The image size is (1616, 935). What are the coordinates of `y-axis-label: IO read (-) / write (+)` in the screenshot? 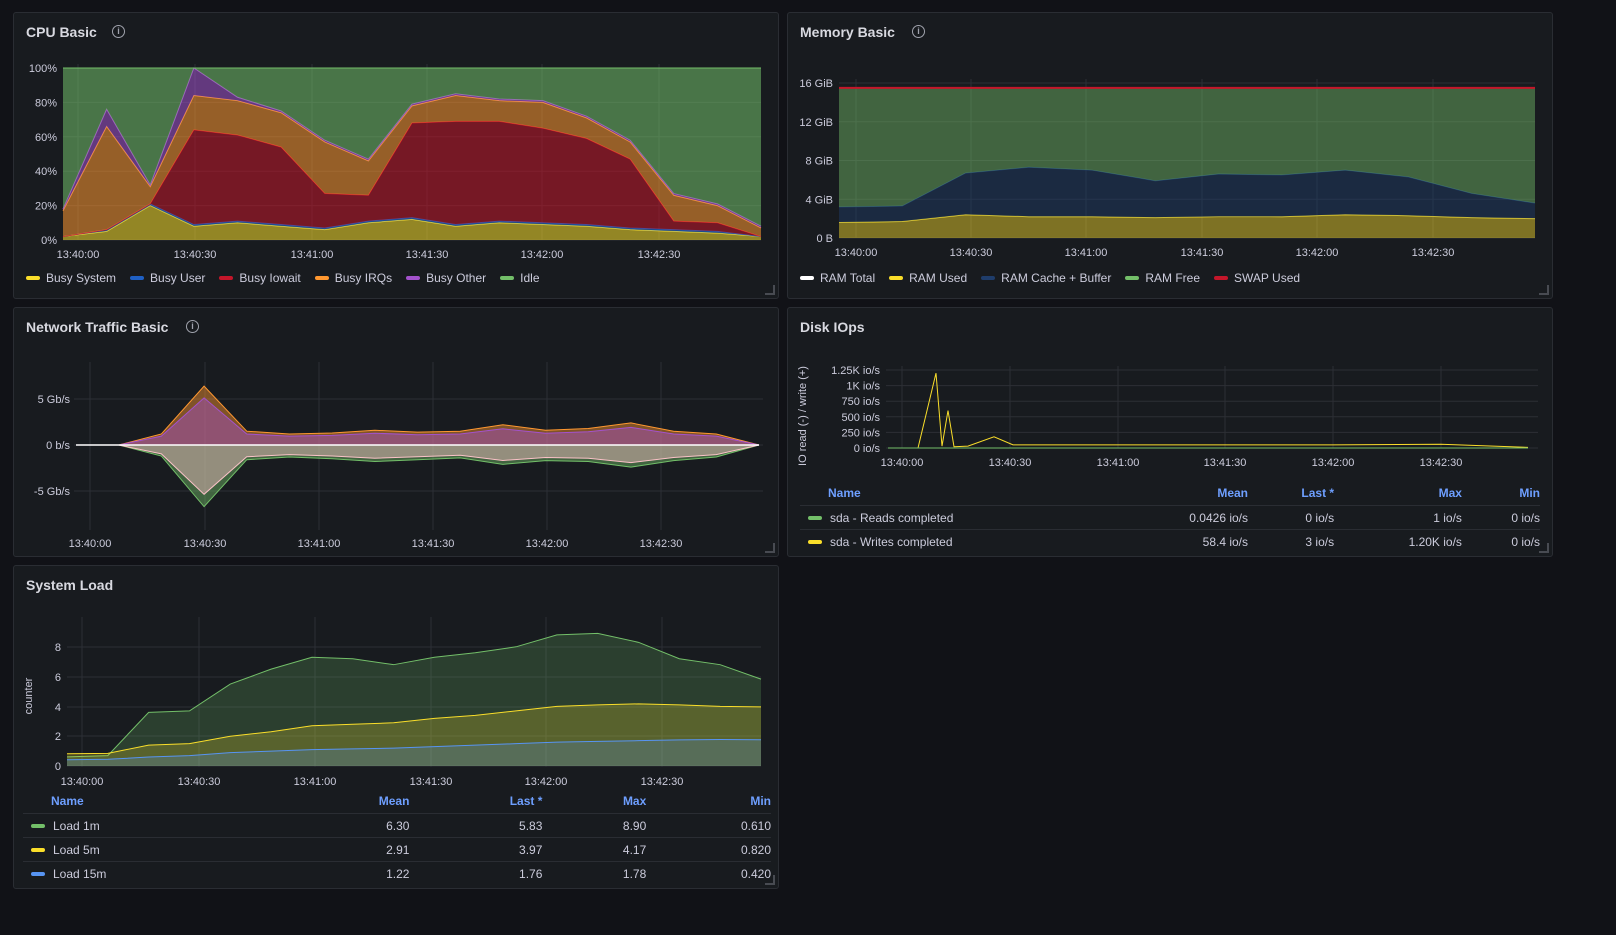 It's located at (803, 416).